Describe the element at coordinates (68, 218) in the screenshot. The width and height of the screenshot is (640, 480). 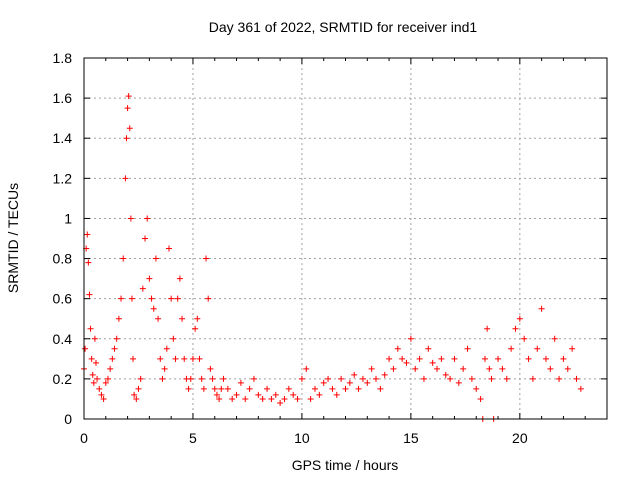
I see `y-tick-label: 1` at that location.